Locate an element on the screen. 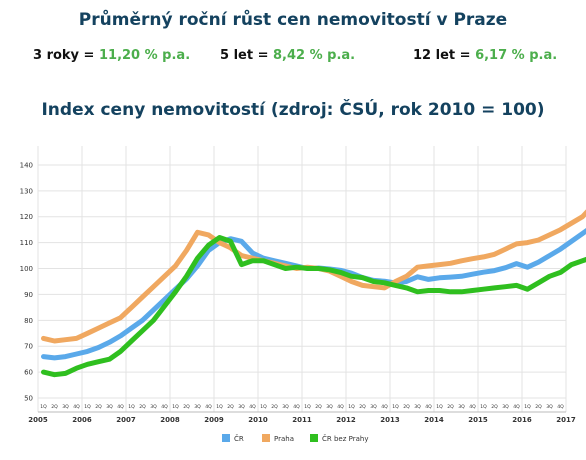 Image resolution: width=586 pixels, height=460 pixels. year-tick-label: 2010 is located at coordinates (258, 420).